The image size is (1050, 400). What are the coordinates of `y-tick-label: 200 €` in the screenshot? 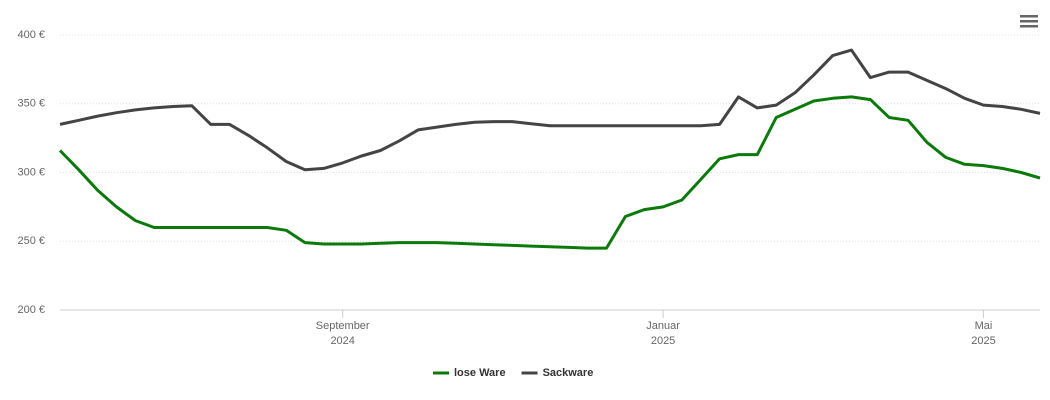 It's located at (31, 310).